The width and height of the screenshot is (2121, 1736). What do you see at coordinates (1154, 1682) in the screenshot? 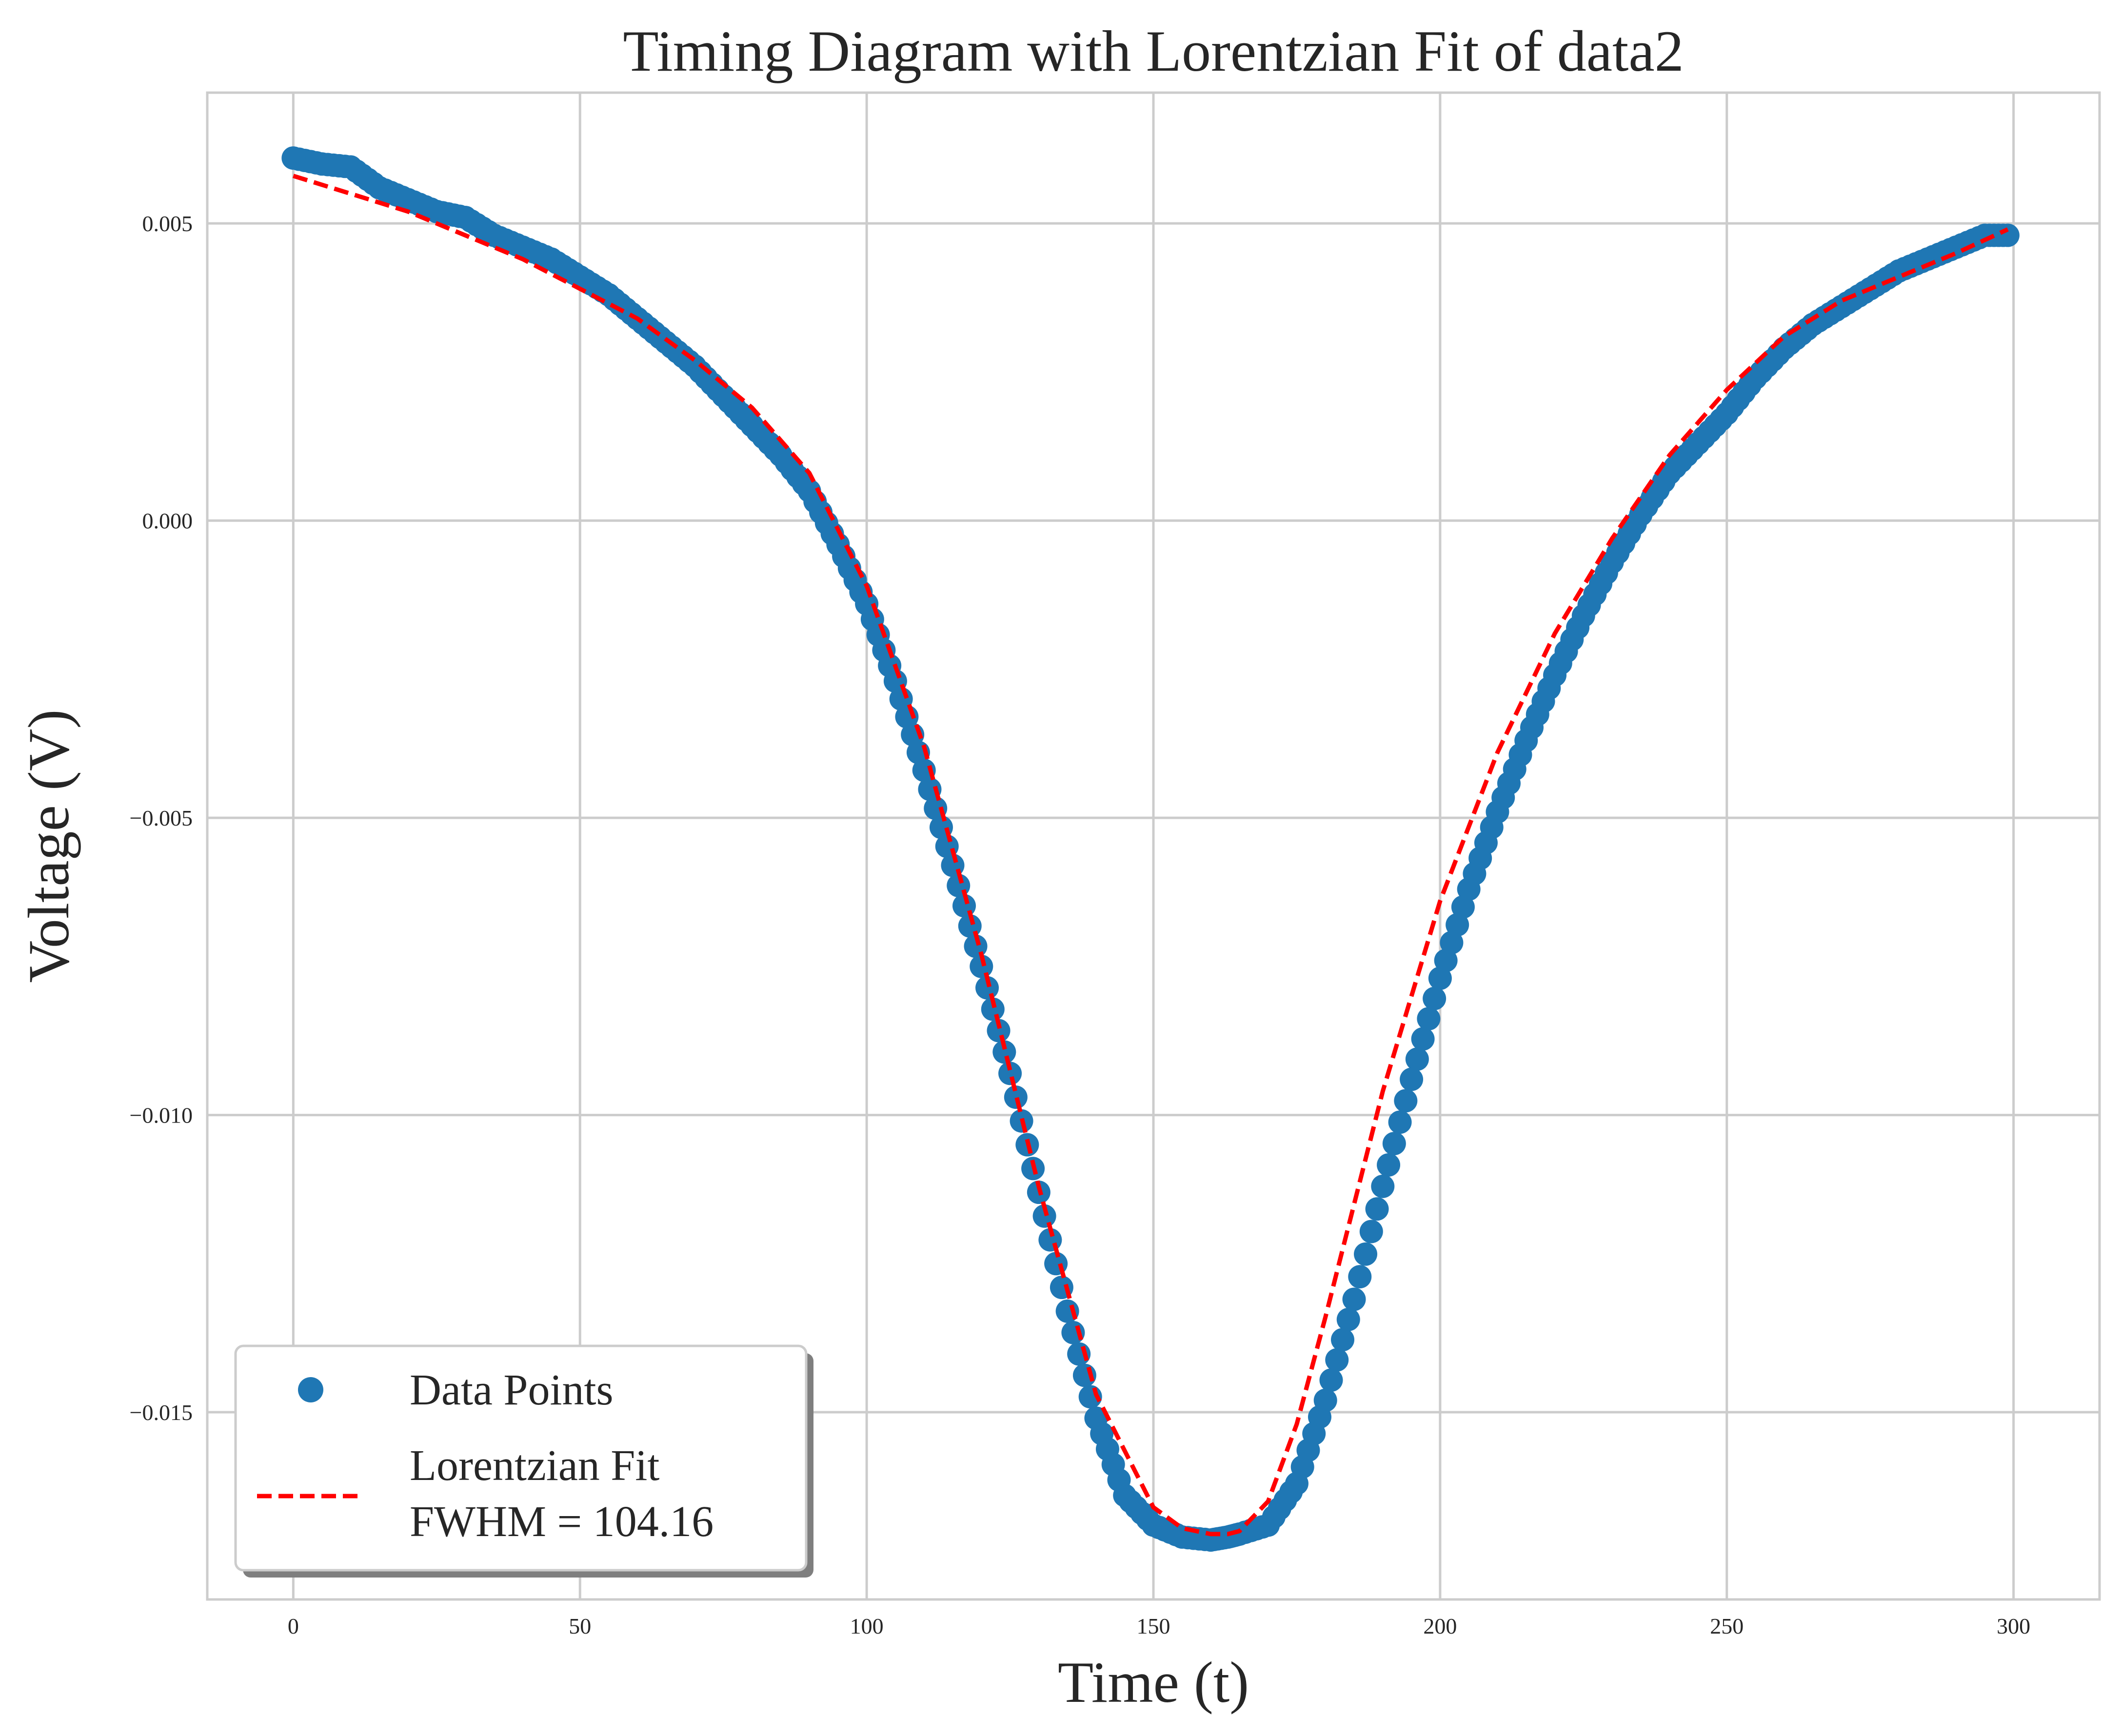
I see `x-axis-label: Time (t)` at bounding box center [1154, 1682].